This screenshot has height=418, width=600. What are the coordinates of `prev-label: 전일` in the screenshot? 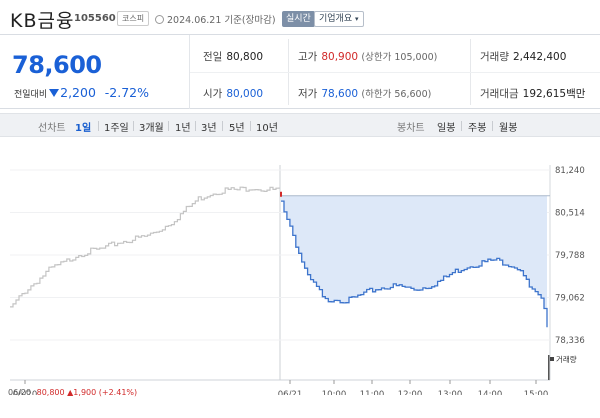 It's located at (213, 57).